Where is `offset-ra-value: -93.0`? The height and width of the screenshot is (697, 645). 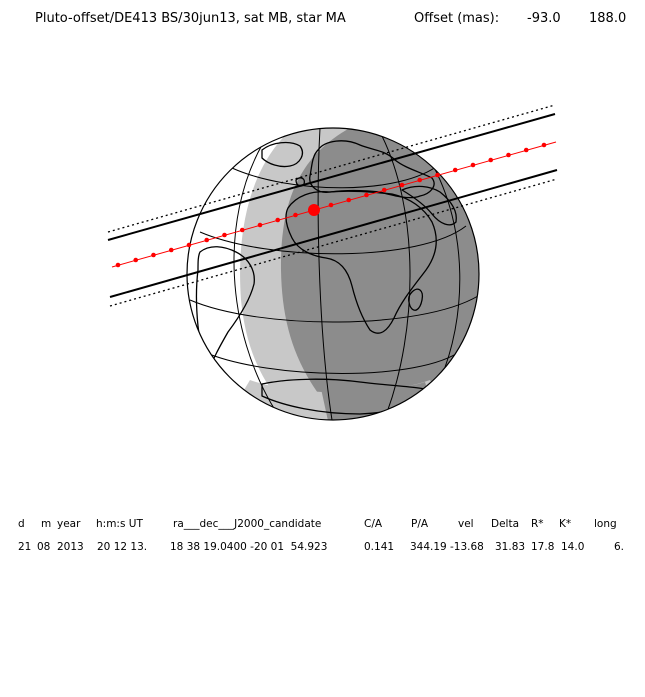 offset-ra-value: -93.0 is located at coordinates (544, 18).